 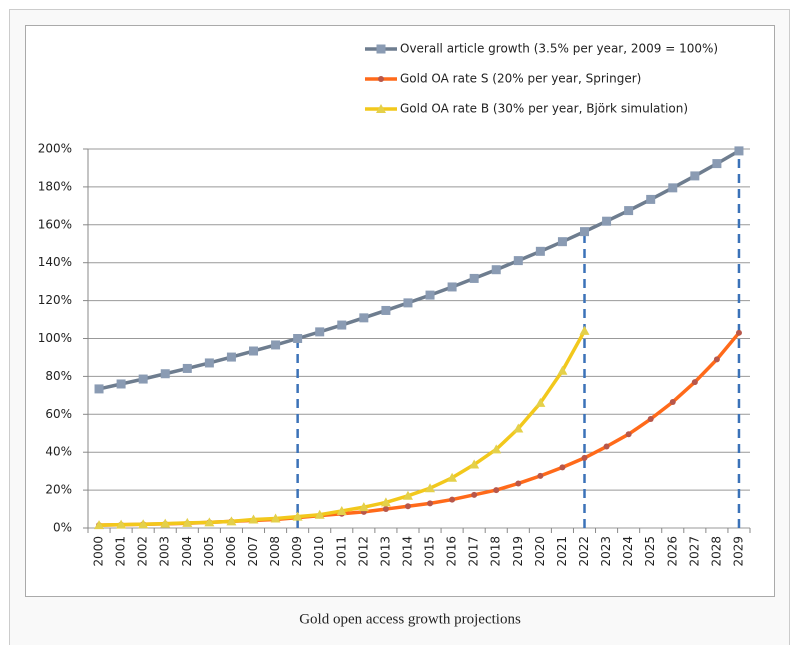 I want to click on x-tick-label: 2029, so click(x=738, y=551).